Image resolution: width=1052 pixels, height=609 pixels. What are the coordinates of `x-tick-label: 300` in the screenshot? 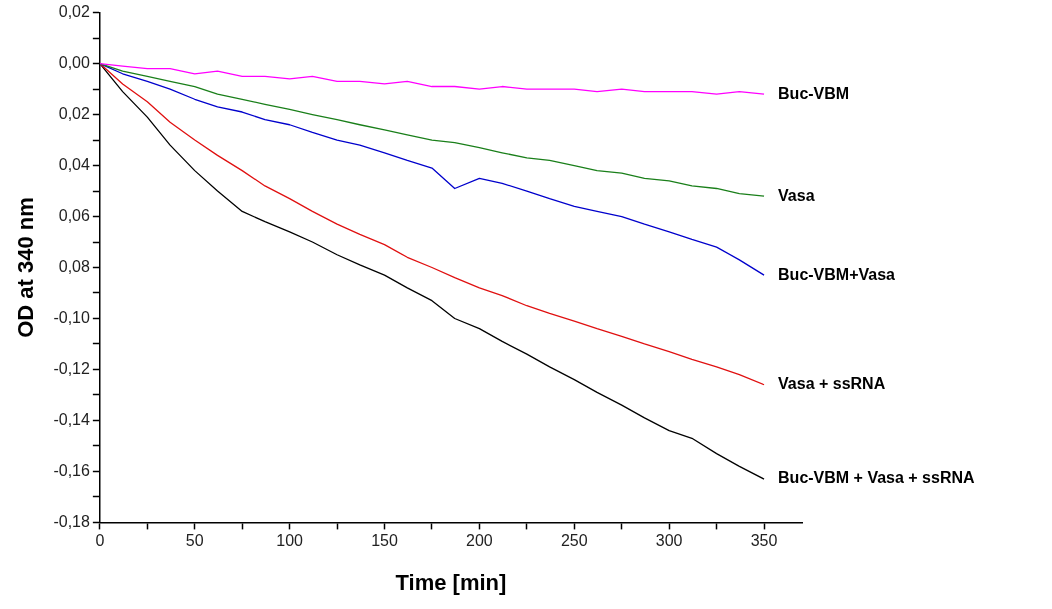 It's located at (669, 541).